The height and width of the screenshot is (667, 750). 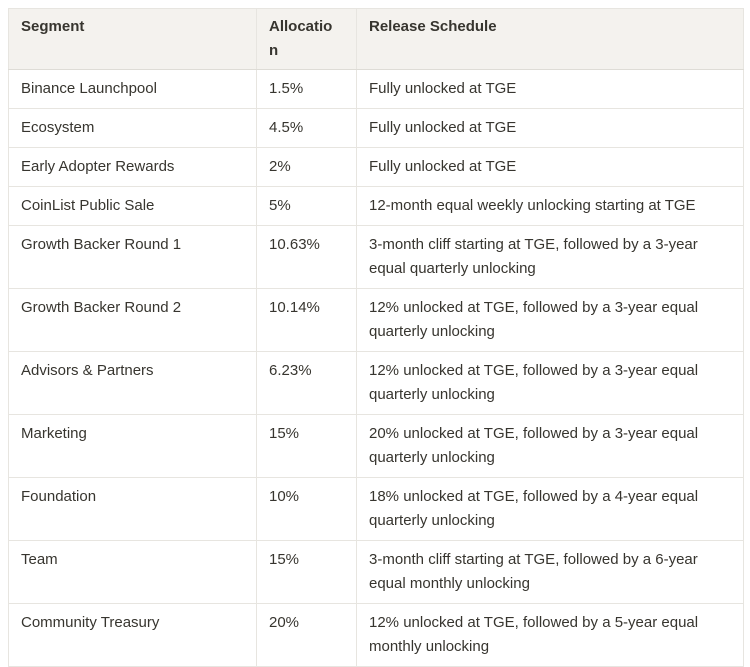 What do you see at coordinates (306, 635) in the screenshot?
I see `allocation-cell: 20%` at bounding box center [306, 635].